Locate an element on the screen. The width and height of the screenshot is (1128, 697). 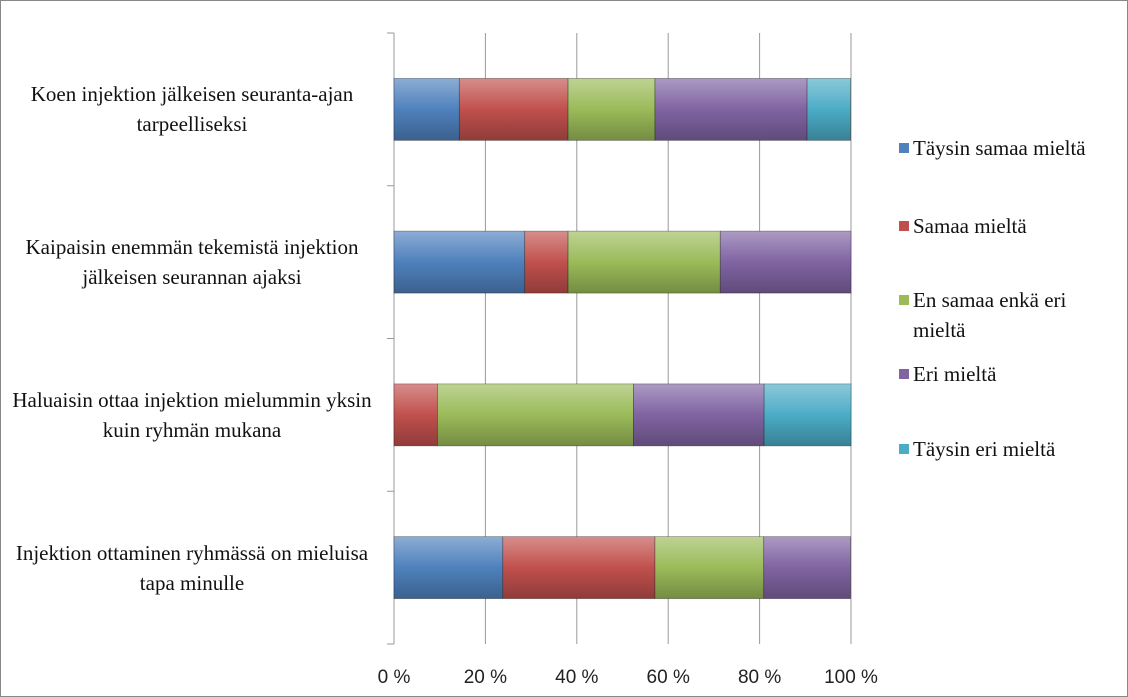
legend-entry: En samaa enkä eri mieltä is located at coordinates (1011, 315).